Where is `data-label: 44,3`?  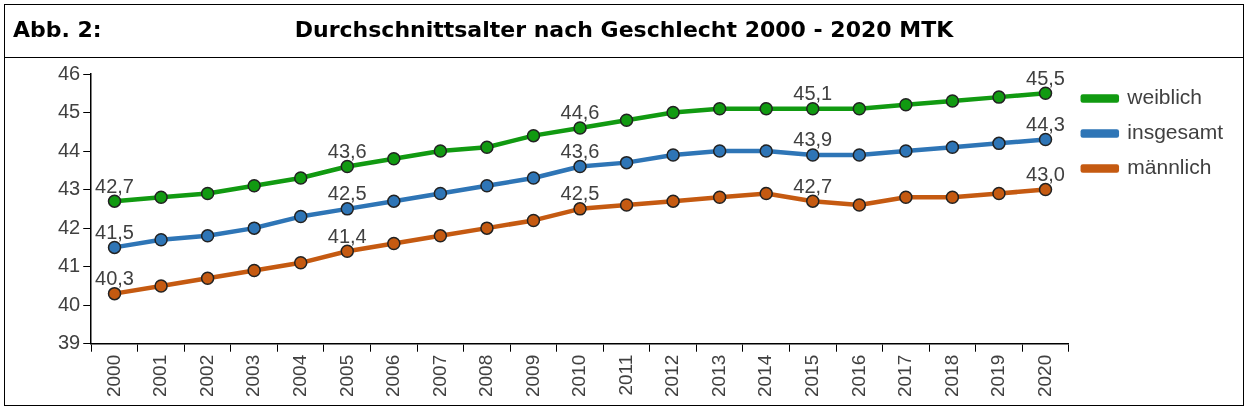
data-label: 44,3 is located at coordinates (1045, 124).